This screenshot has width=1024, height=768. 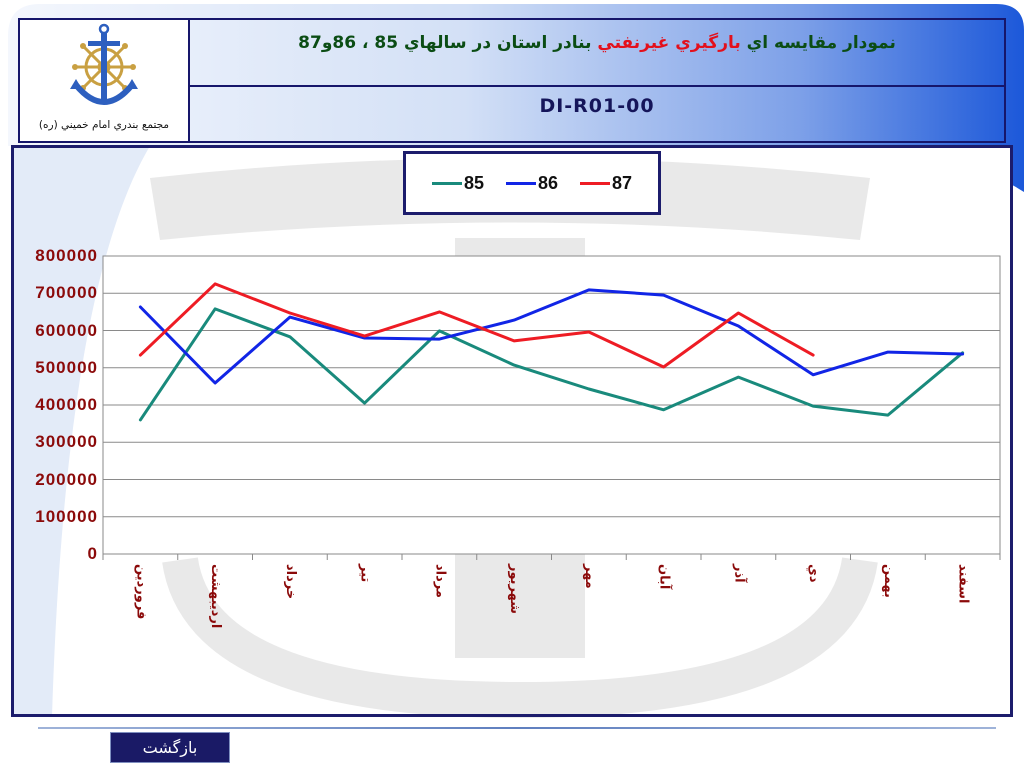 What do you see at coordinates (739, 573) in the screenshot?
I see `x-tick-label: آذر` at bounding box center [739, 573].